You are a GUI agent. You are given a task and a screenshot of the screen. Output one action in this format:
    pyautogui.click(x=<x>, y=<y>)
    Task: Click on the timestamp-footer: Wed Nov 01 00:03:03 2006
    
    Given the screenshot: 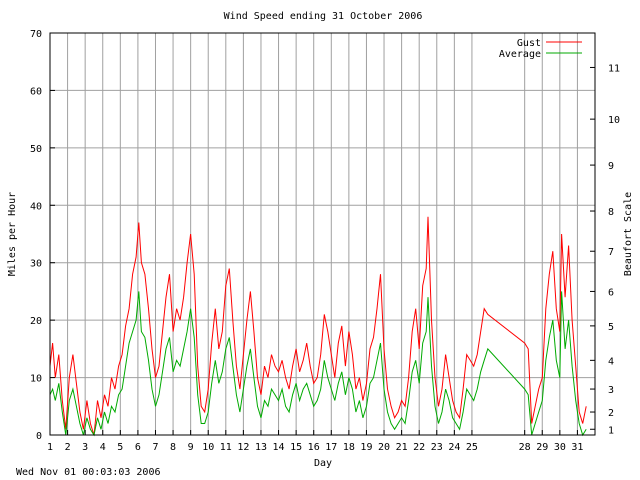 What is the action you would take?
    pyautogui.click(x=88, y=472)
    